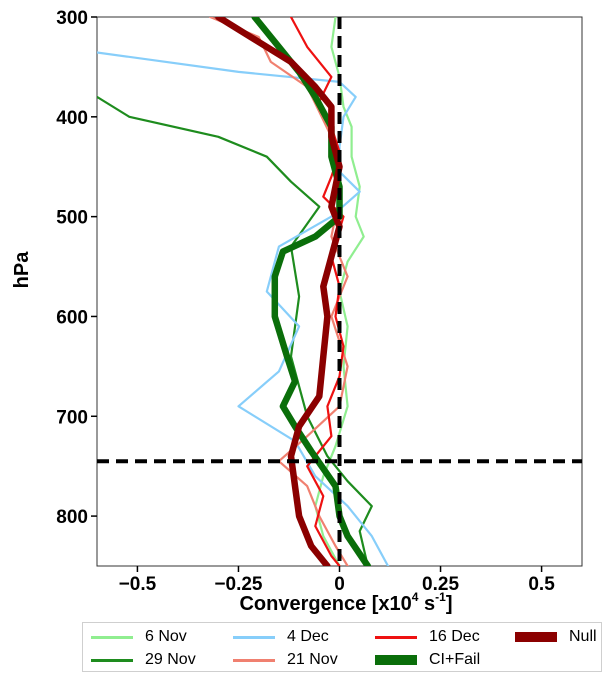 The height and width of the screenshot is (675, 603). I want to click on x-axis-ticks: −0.5 −0.25 0 0.25 0.5, so click(337, 580).